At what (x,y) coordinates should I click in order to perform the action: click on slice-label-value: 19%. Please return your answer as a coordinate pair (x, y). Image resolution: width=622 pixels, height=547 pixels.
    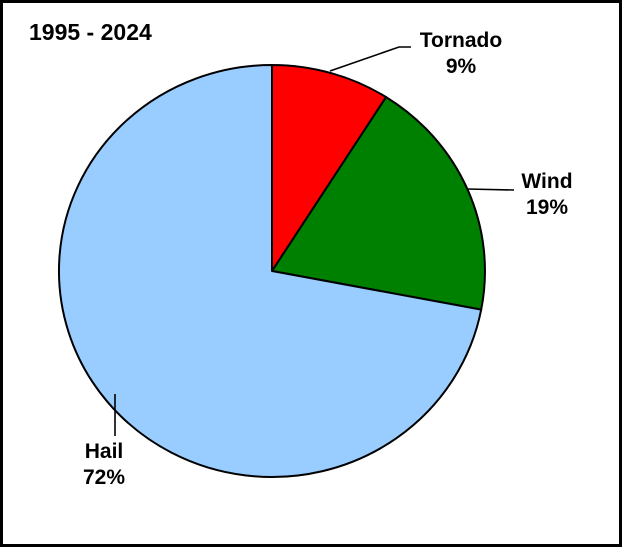
    Looking at the image, I should click on (547, 207).